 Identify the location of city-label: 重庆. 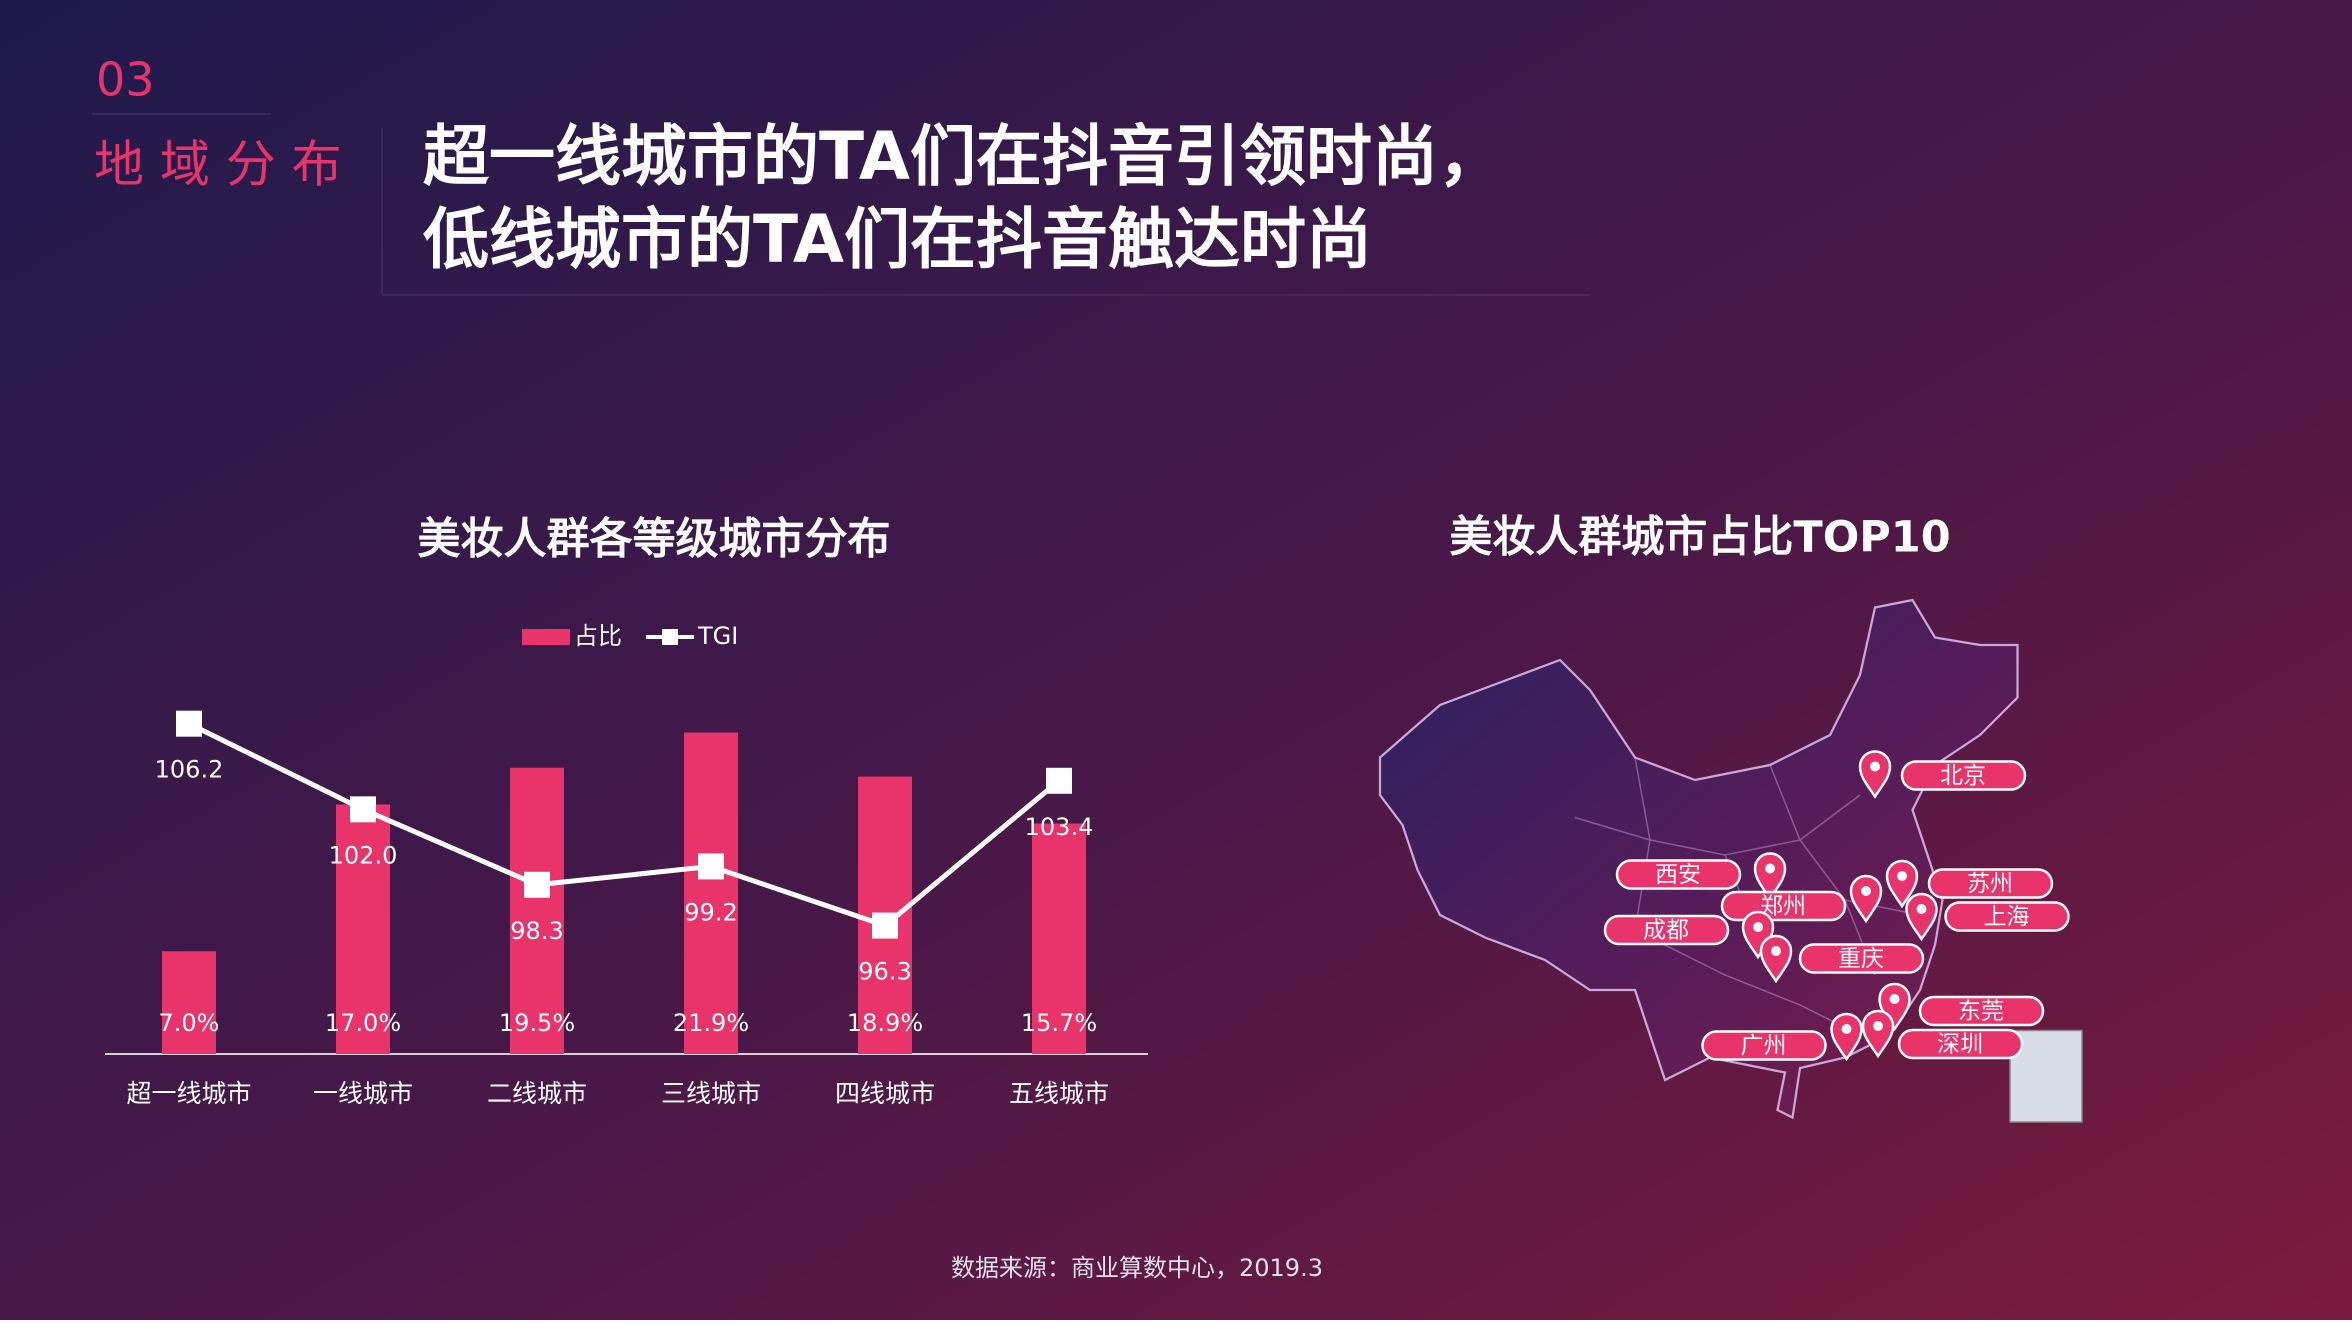
(1861, 959).